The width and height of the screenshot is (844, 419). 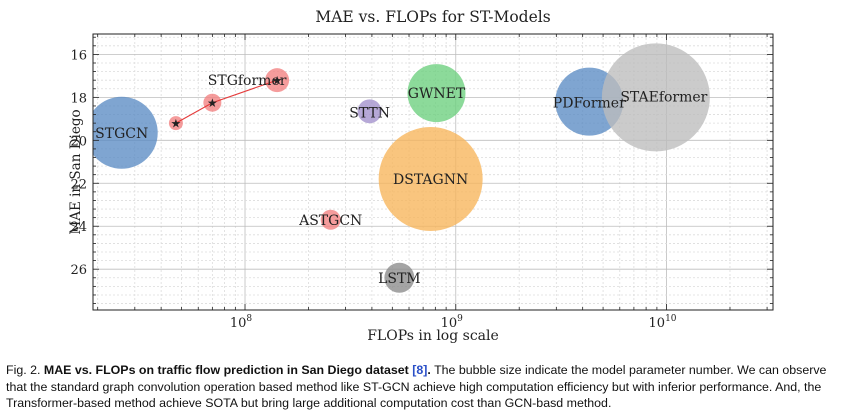 I want to click on bubble-label-staeformer: STAEformer, so click(x=663, y=97).